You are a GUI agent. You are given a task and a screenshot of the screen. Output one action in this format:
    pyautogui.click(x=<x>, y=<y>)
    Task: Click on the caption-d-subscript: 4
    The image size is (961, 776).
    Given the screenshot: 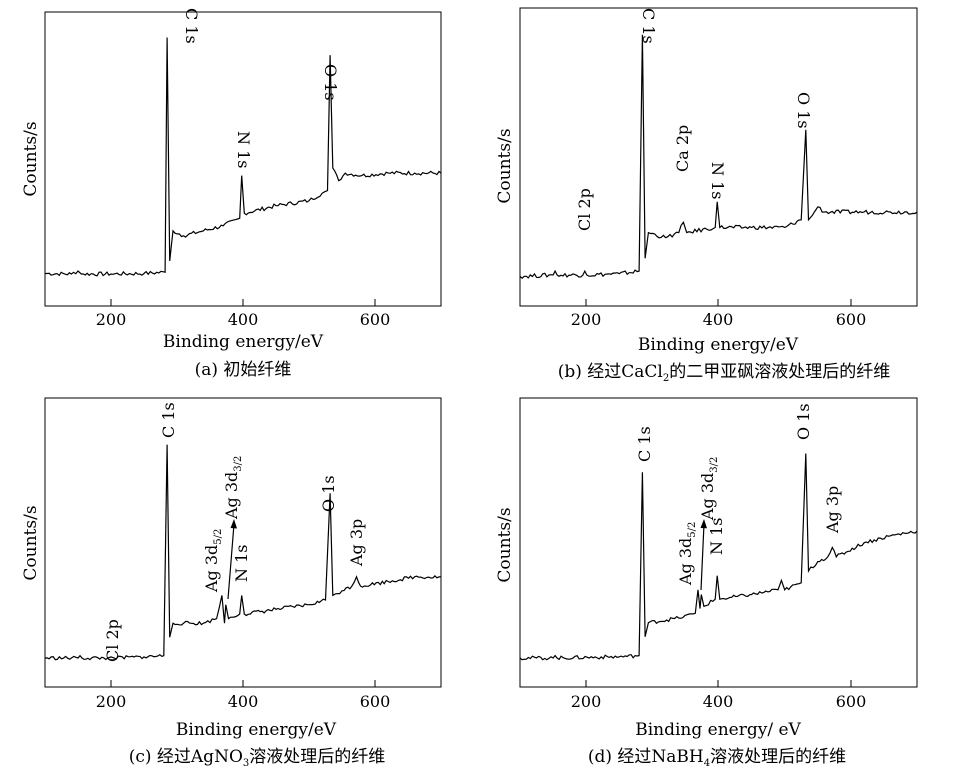 What is the action you would take?
    pyautogui.click(x=707, y=763)
    